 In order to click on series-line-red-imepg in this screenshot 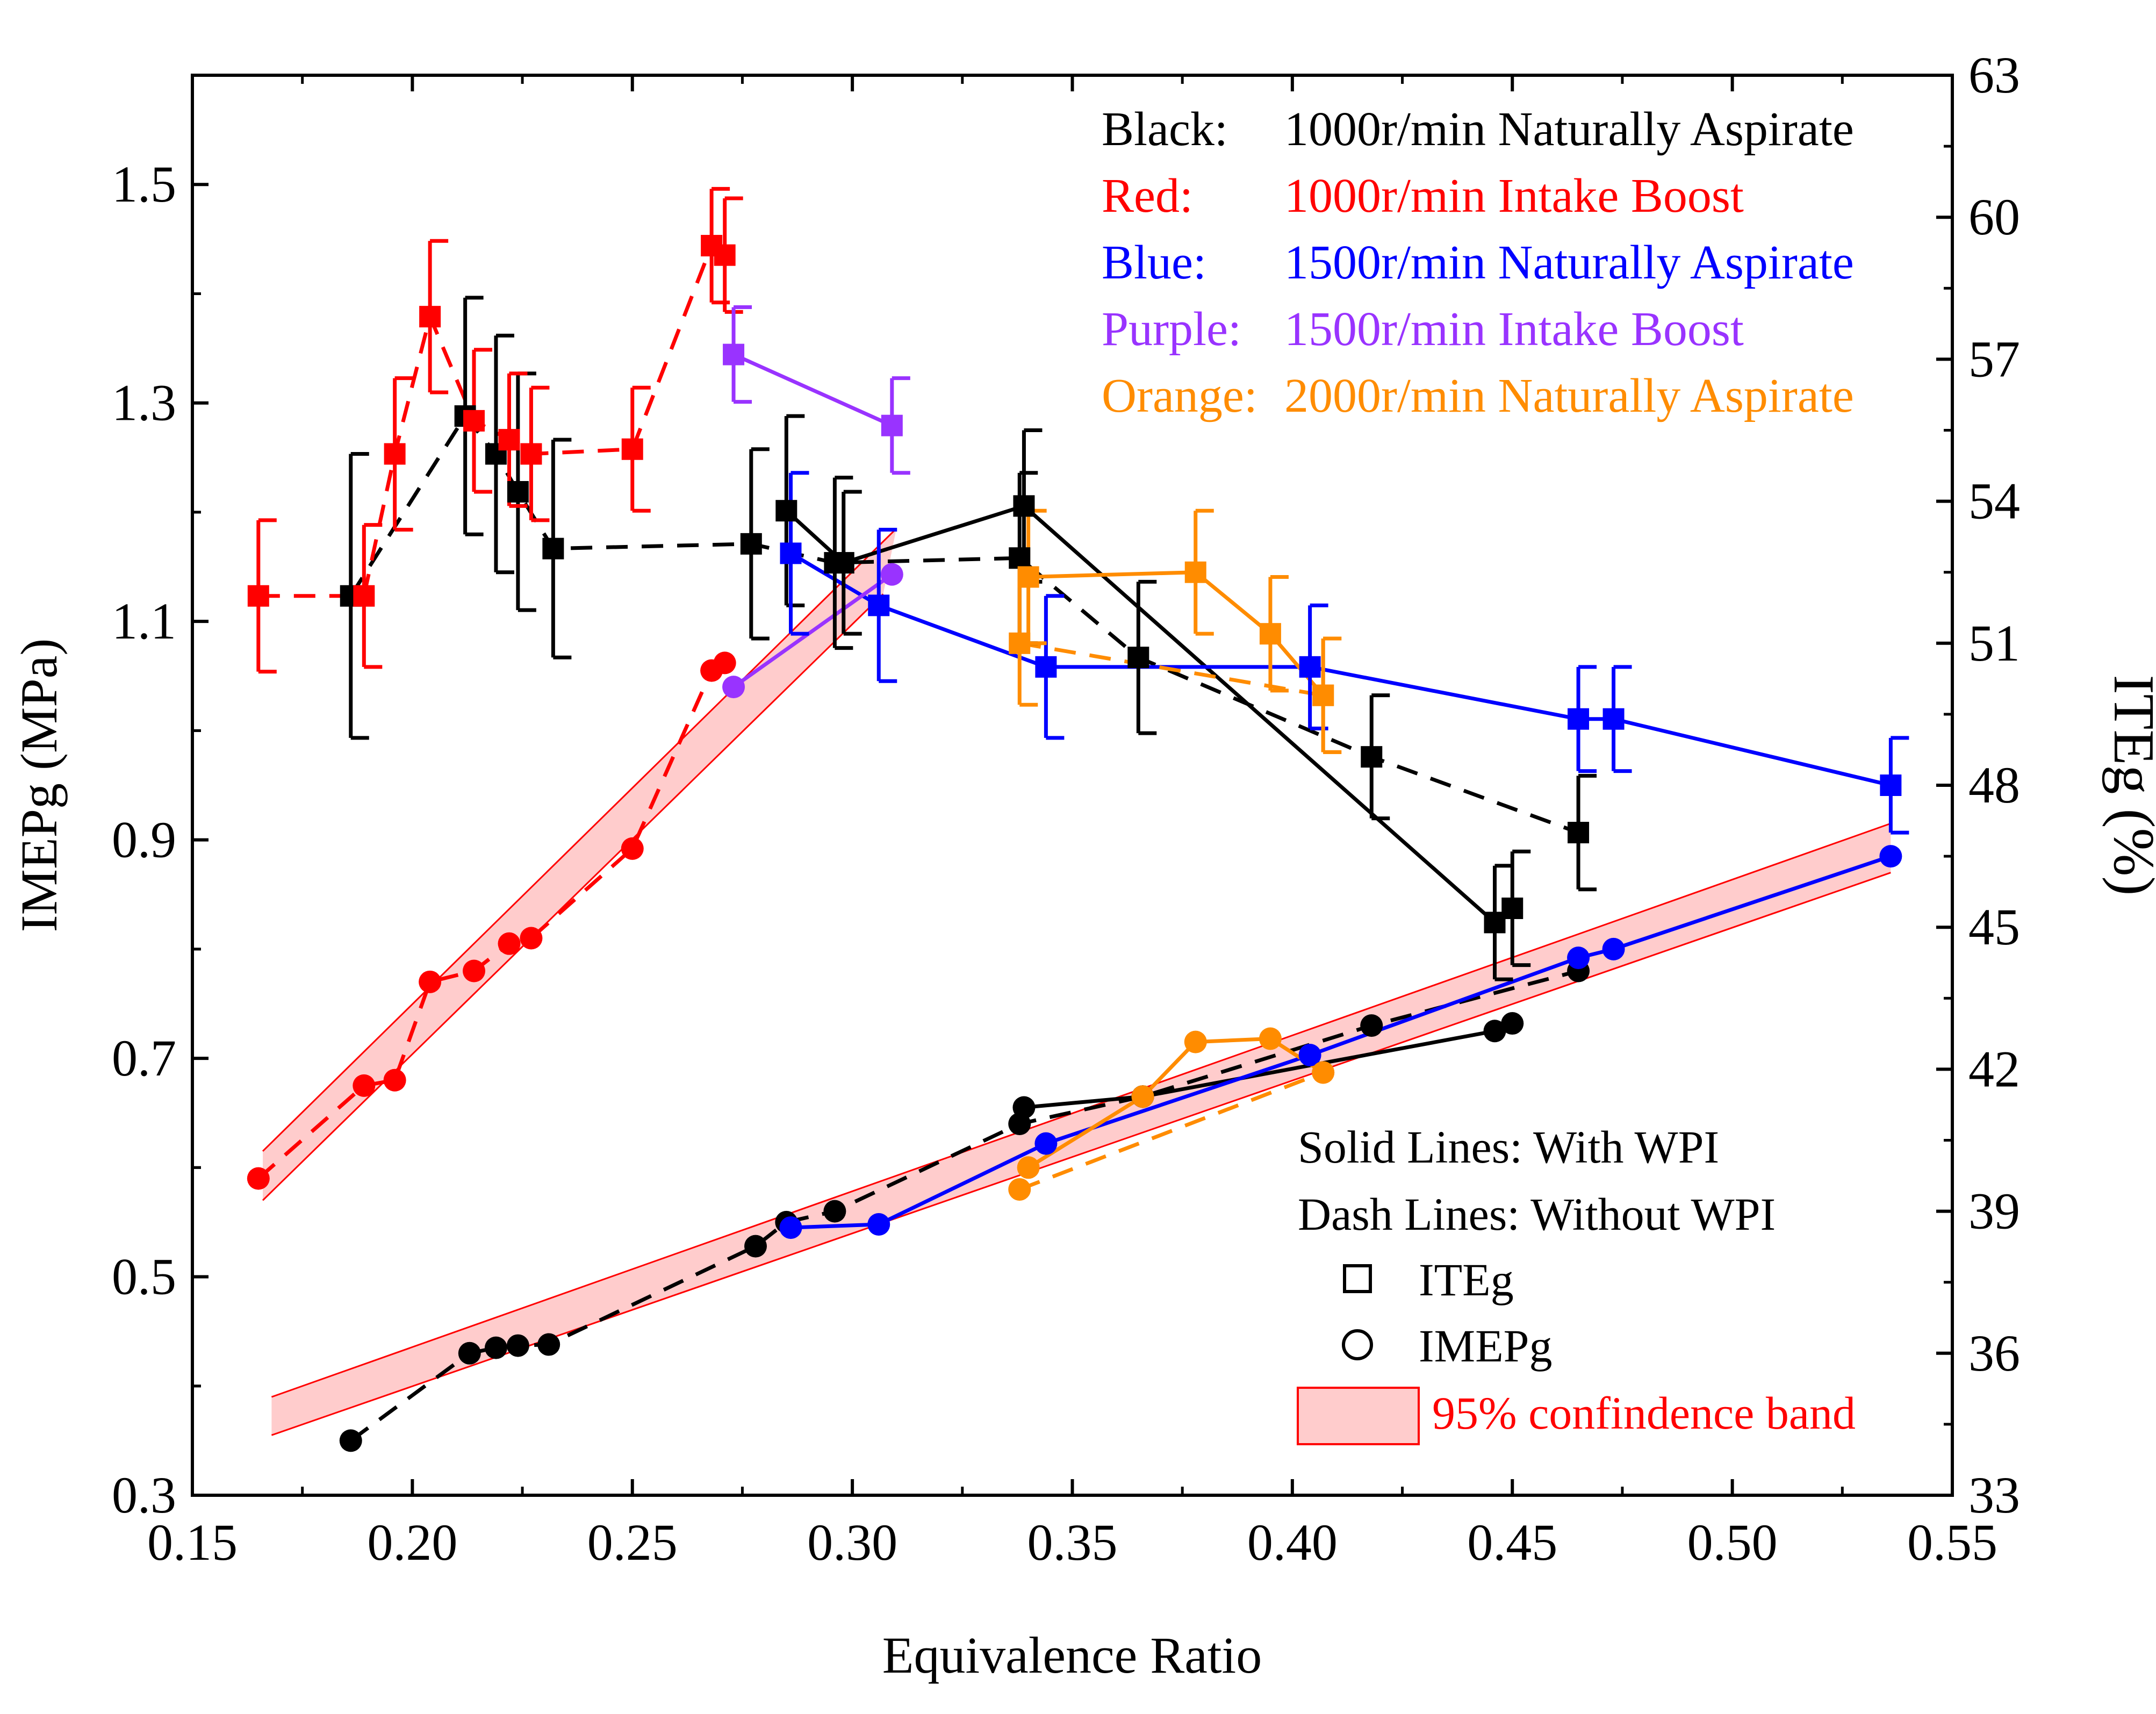, I will do `click(491, 921)`.